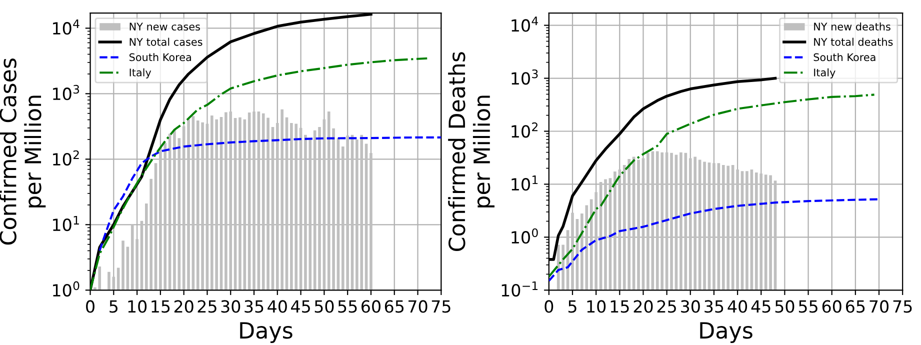 This screenshot has height=345, width=921. I want to click on y-tick-label: 10$^{−1}$, so click(520, 289).